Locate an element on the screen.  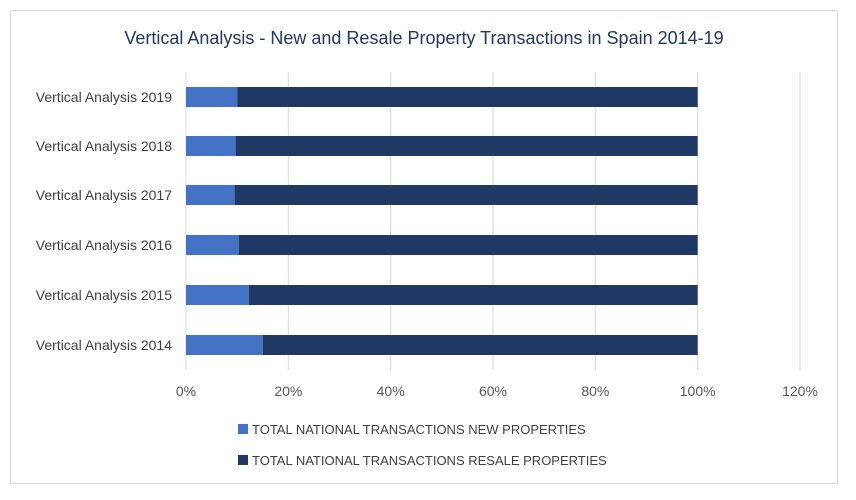
x-tick-label: 120% is located at coordinates (800, 391).